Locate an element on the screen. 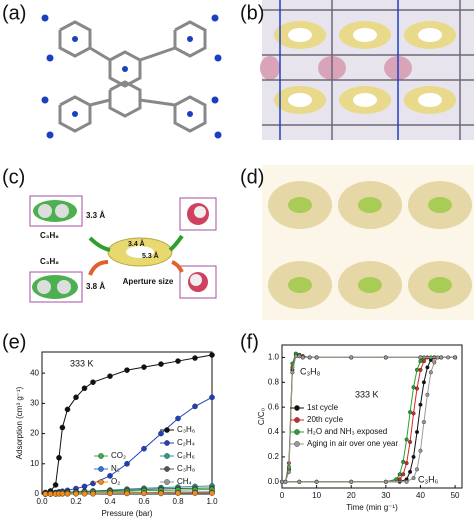 Image resolution: width=474 pixels, height=525 pixels. y-tick-label: 1.0 is located at coordinates (274, 357).